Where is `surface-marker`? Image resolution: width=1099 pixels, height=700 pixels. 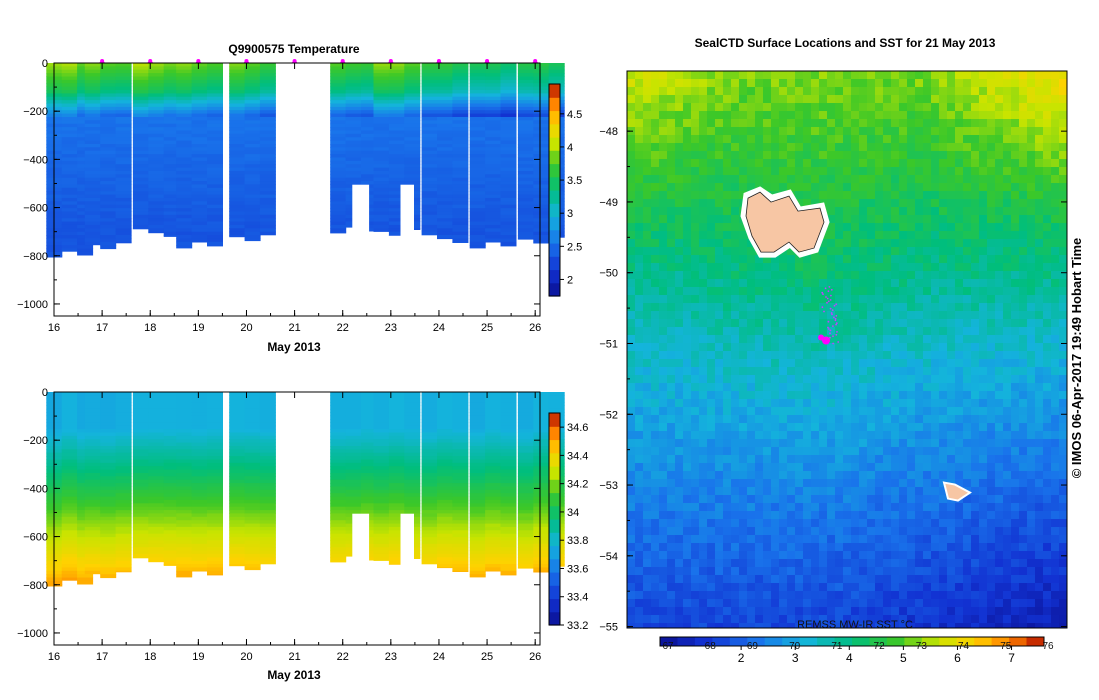 surface-marker is located at coordinates (487, 61).